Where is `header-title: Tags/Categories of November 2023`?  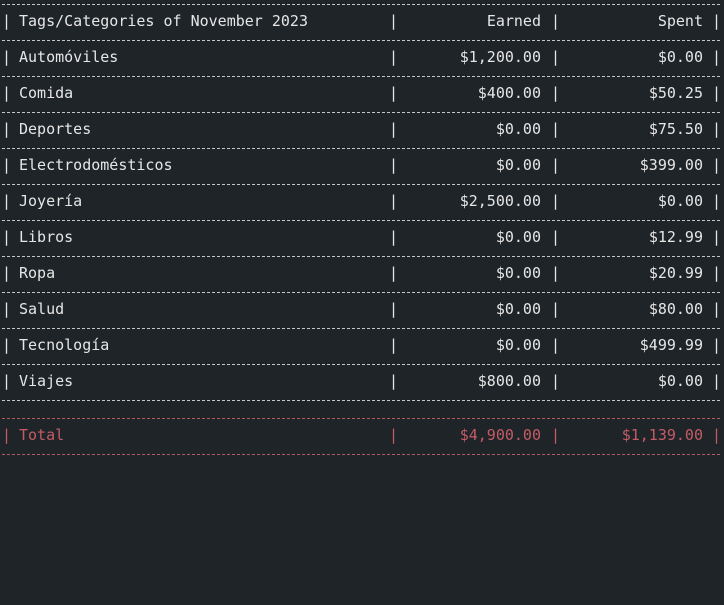 header-title: Tags/Categories of November 2023 is located at coordinates (163, 21).